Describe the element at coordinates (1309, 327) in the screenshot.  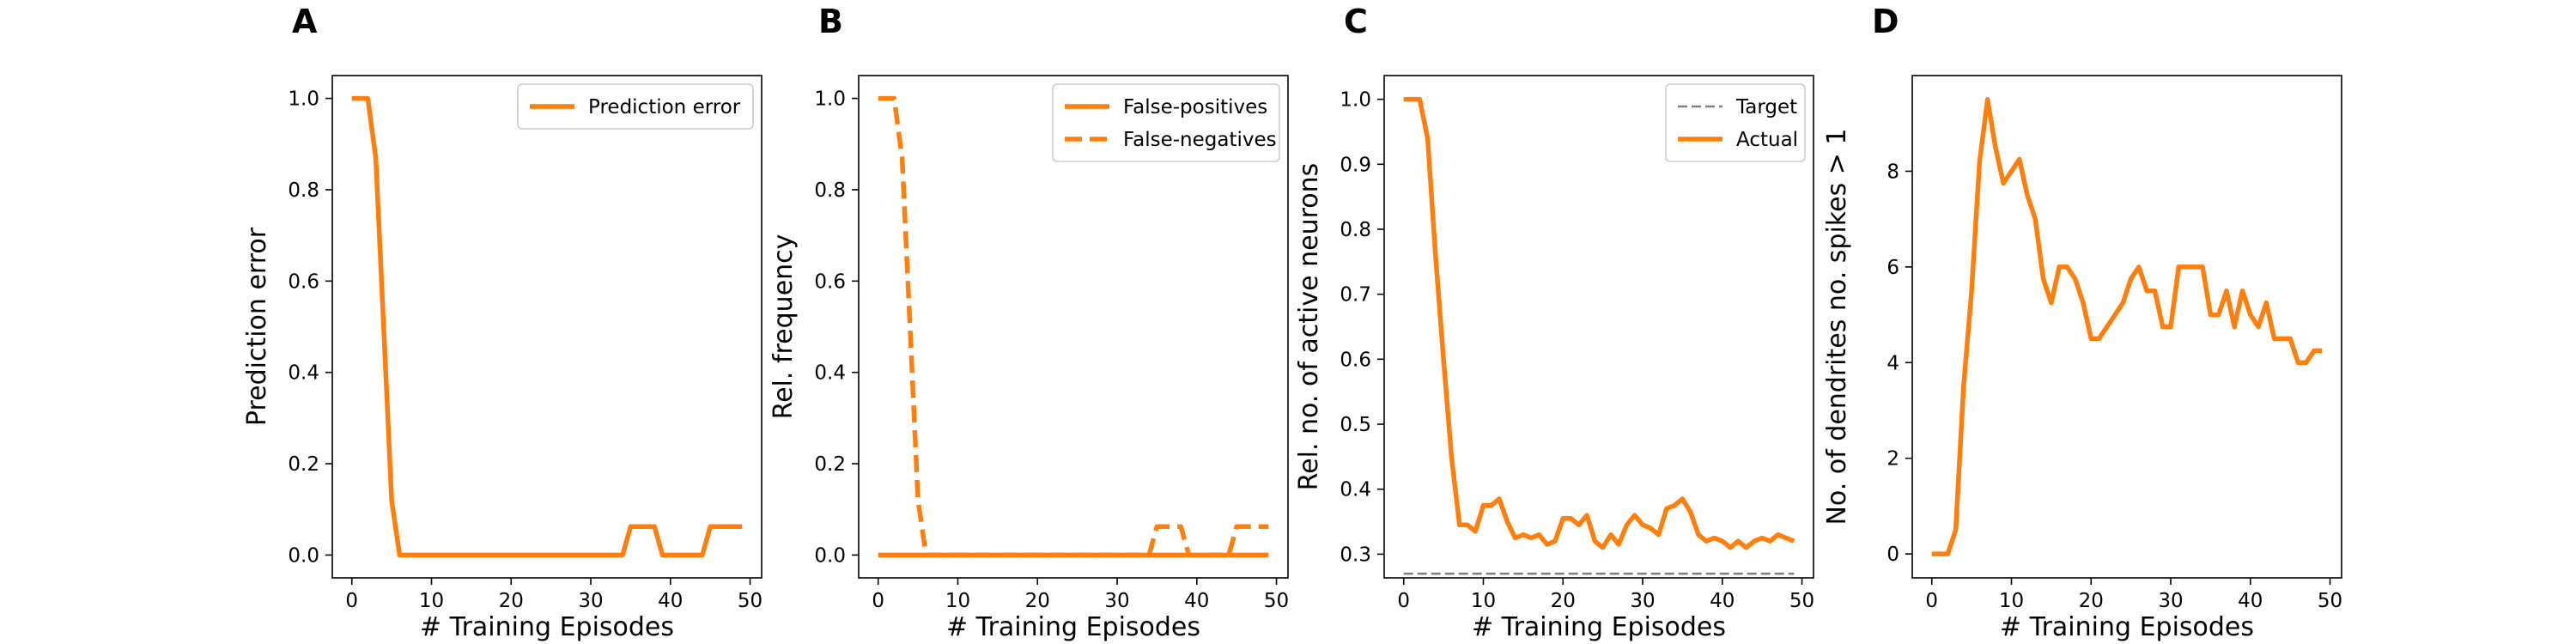
I see `y-axis-label: Rel. no. of active neurons` at that location.